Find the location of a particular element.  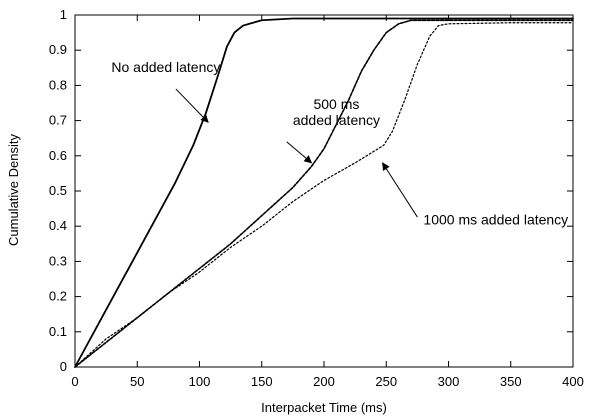

y-tick-label: 0.5 is located at coordinates (58, 190).